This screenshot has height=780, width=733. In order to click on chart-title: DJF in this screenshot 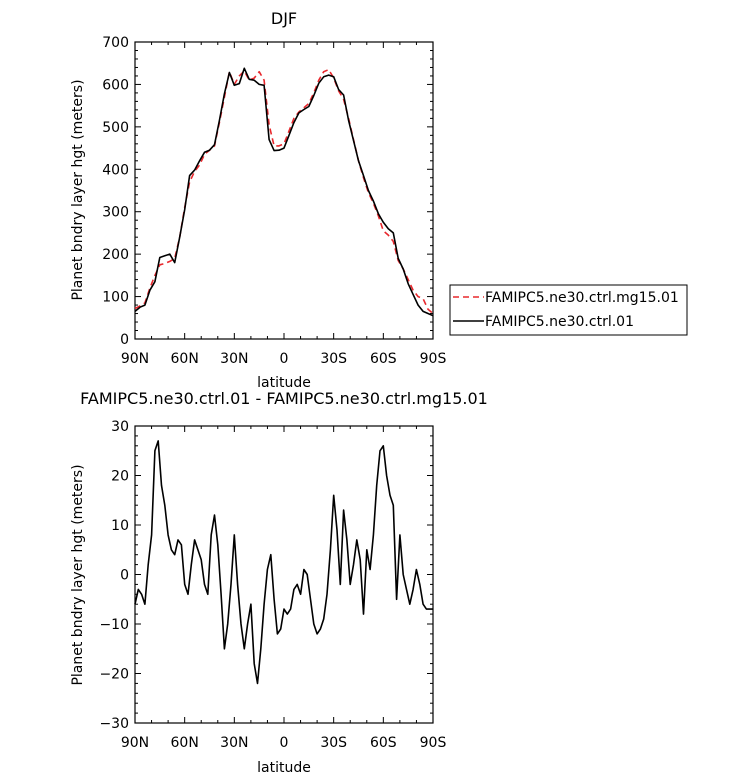, I will do `click(284, 18)`.